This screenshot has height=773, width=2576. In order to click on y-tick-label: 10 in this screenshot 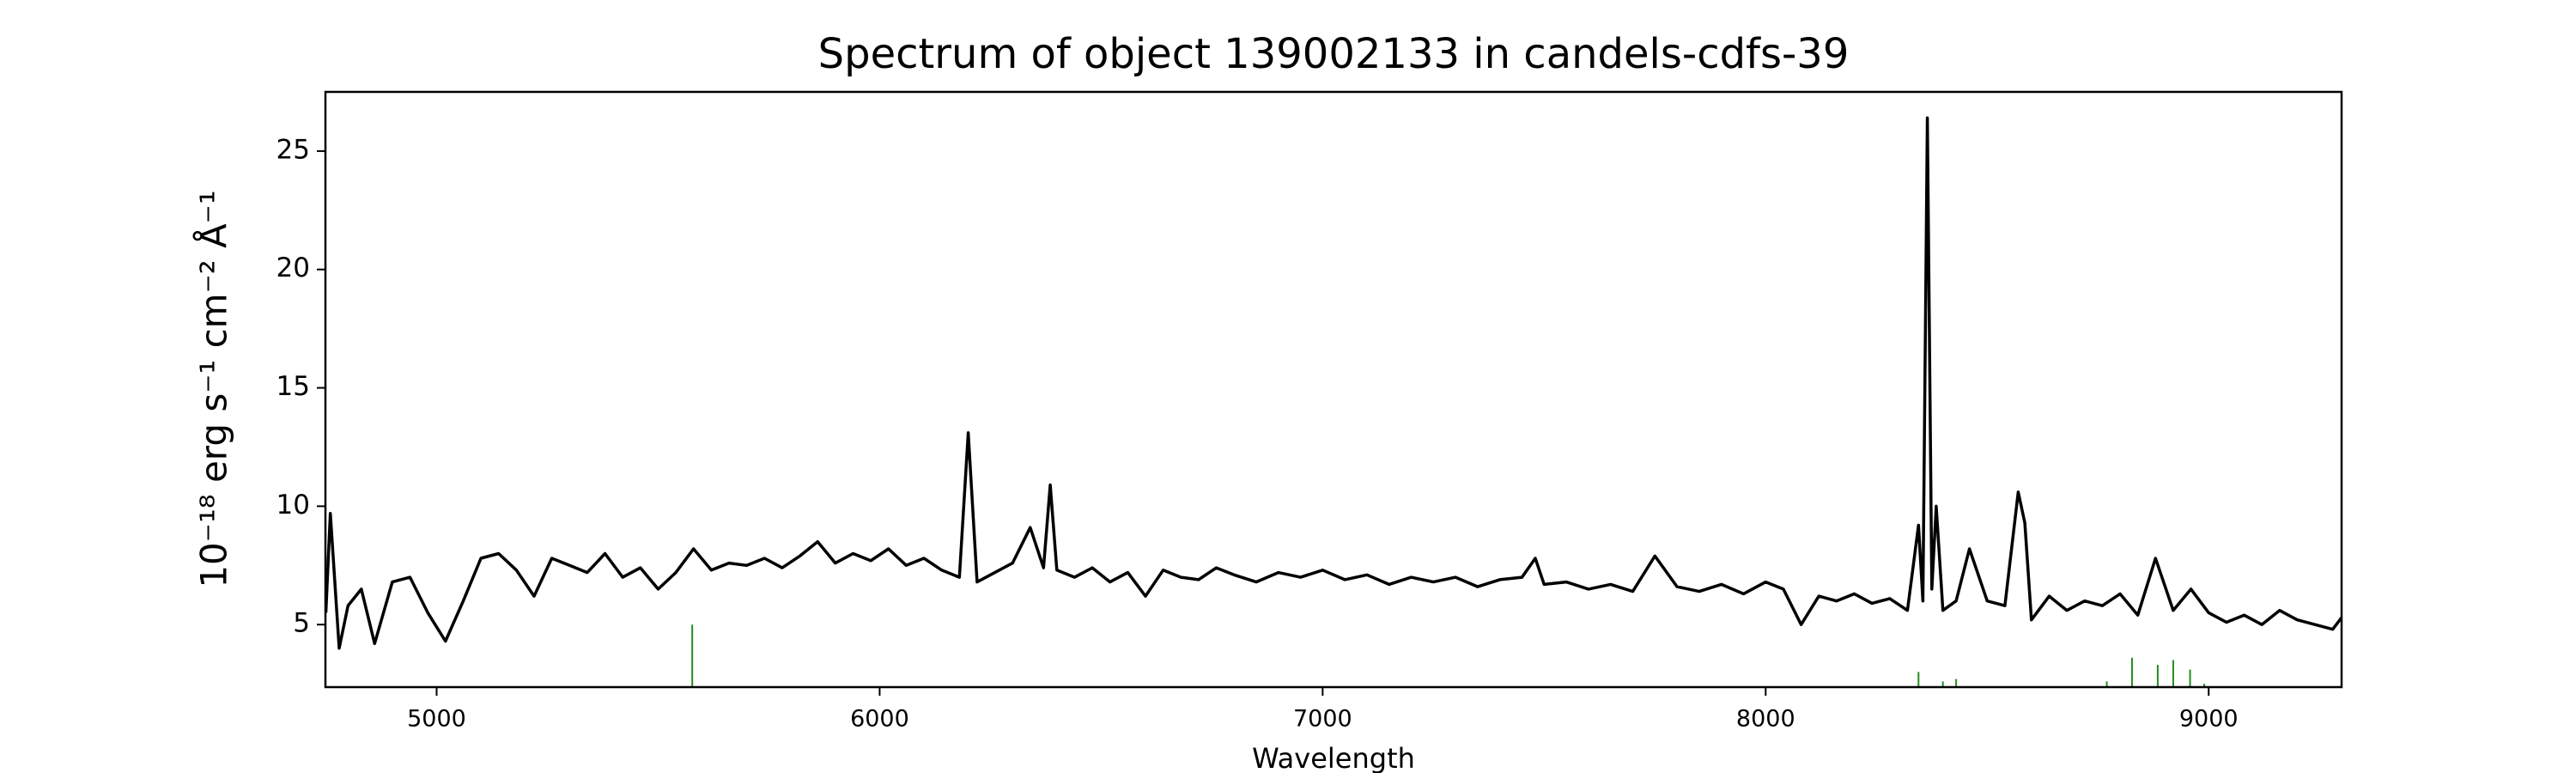, I will do `click(293, 505)`.